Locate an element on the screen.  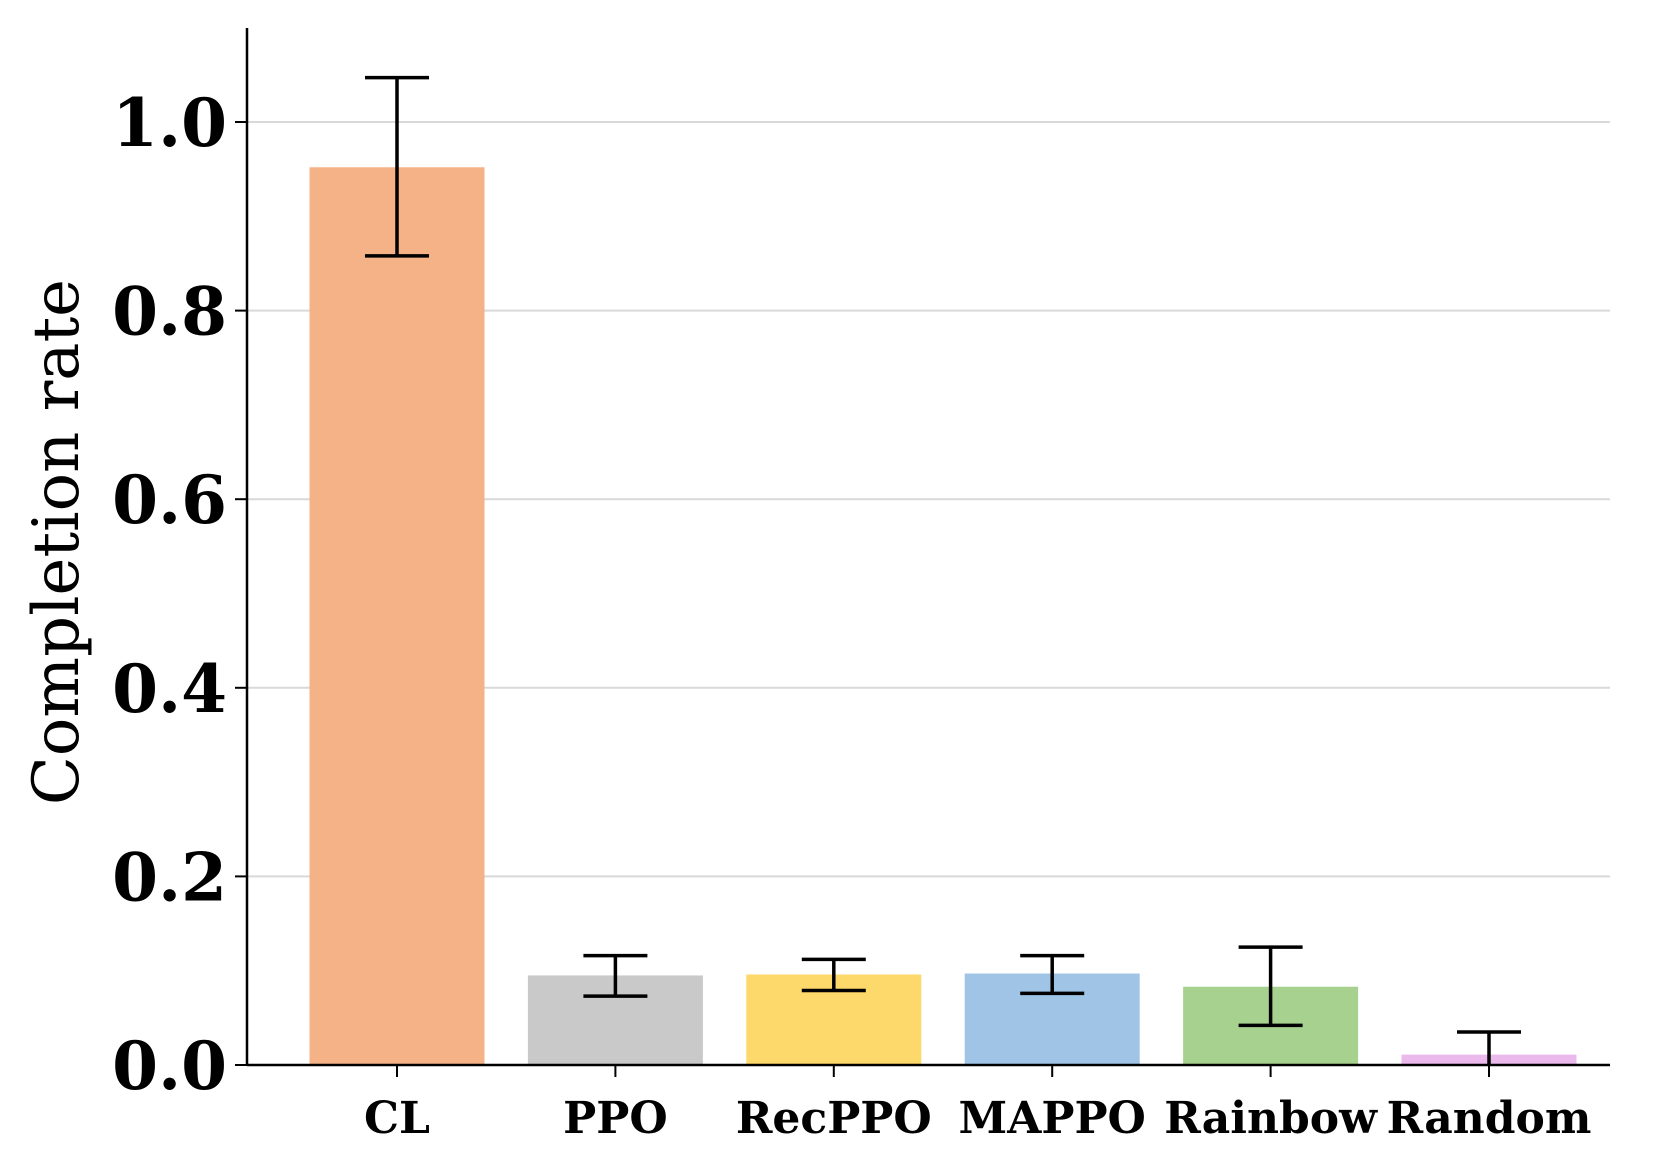
y-tick-label: 0.8 is located at coordinates (169, 312).